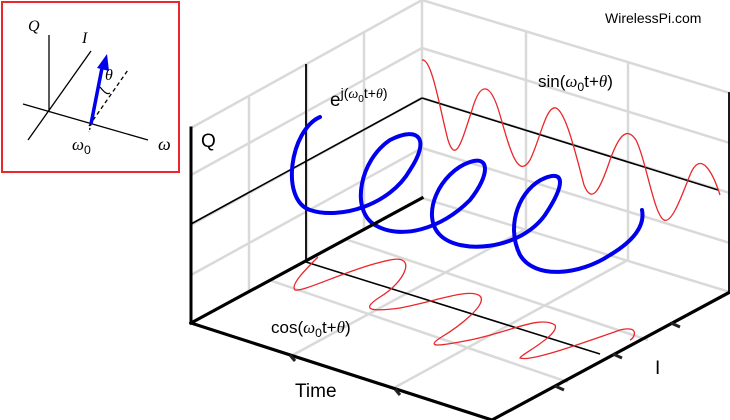 This screenshot has height=420, width=730. Describe the element at coordinates (464, 308) in the screenshot. I see `cosine-projection-curve` at that location.